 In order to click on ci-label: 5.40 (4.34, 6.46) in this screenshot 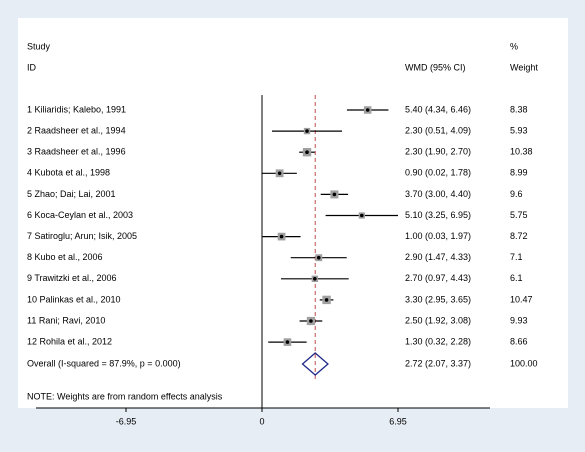, I will do `click(438, 109)`.